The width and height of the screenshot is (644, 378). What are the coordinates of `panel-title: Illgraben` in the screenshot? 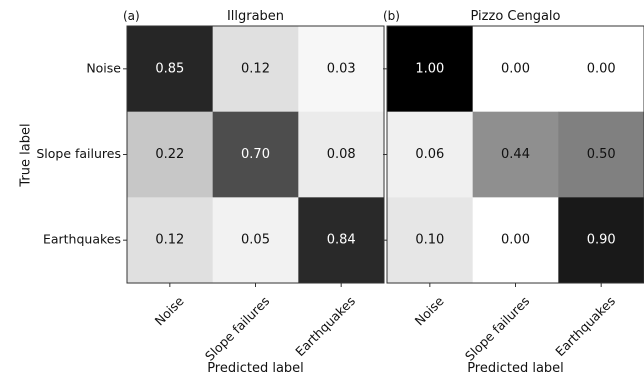 It's located at (255, 16).